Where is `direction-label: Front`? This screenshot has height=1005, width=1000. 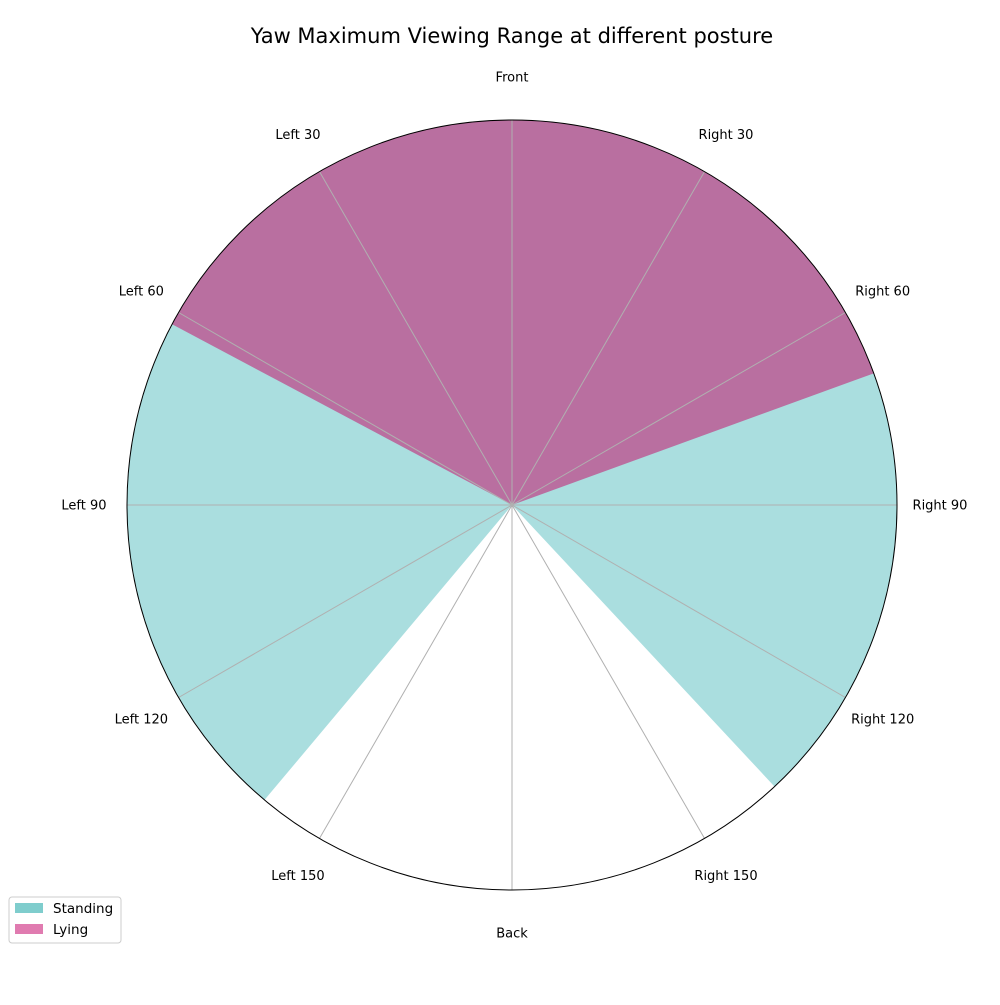
direction-label: Front is located at coordinates (512, 78).